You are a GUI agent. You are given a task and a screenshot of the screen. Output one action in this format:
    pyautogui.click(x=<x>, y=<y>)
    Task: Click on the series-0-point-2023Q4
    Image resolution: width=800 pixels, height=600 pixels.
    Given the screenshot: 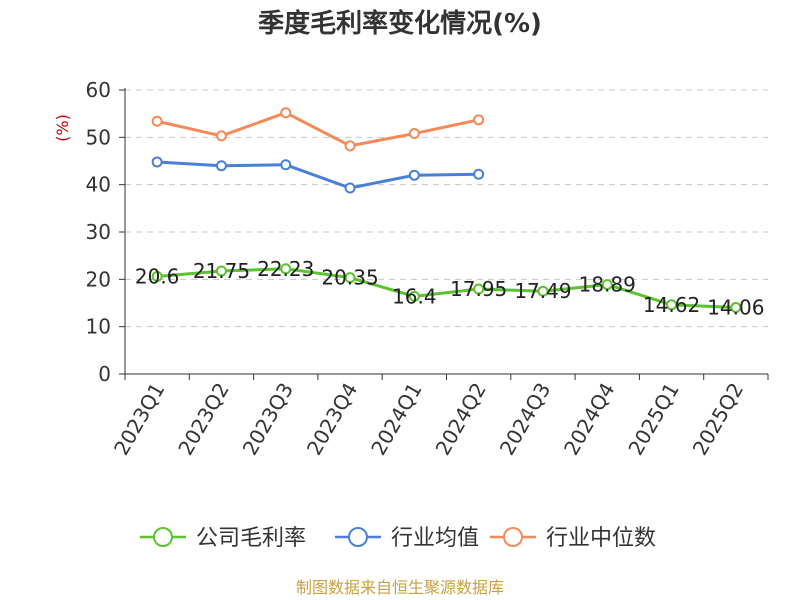 What is the action you would take?
    pyautogui.click(x=350, y=278)
    